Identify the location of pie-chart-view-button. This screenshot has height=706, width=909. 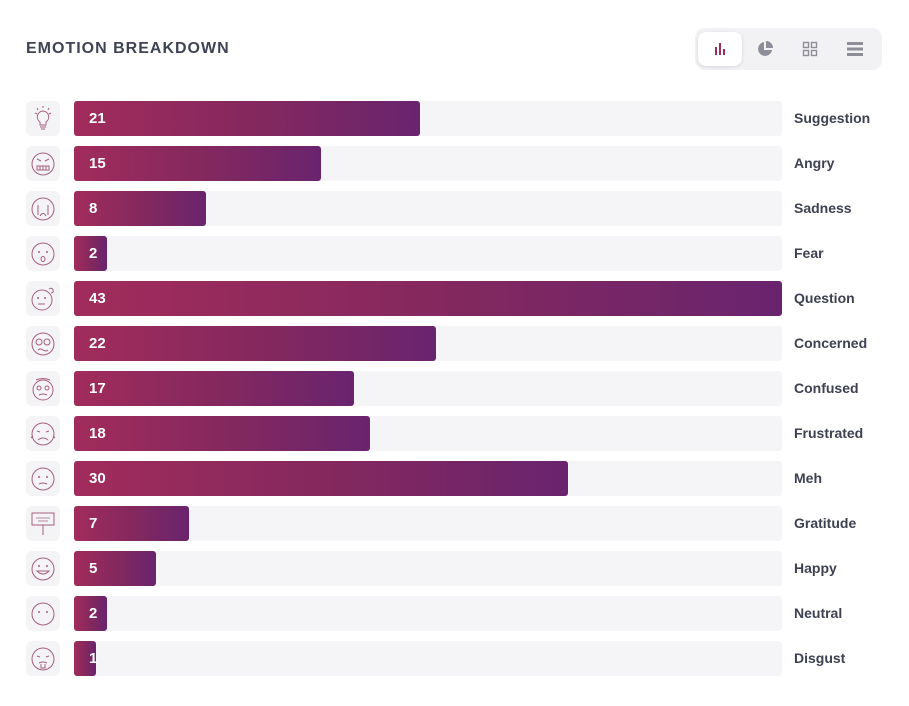
(765, 49).